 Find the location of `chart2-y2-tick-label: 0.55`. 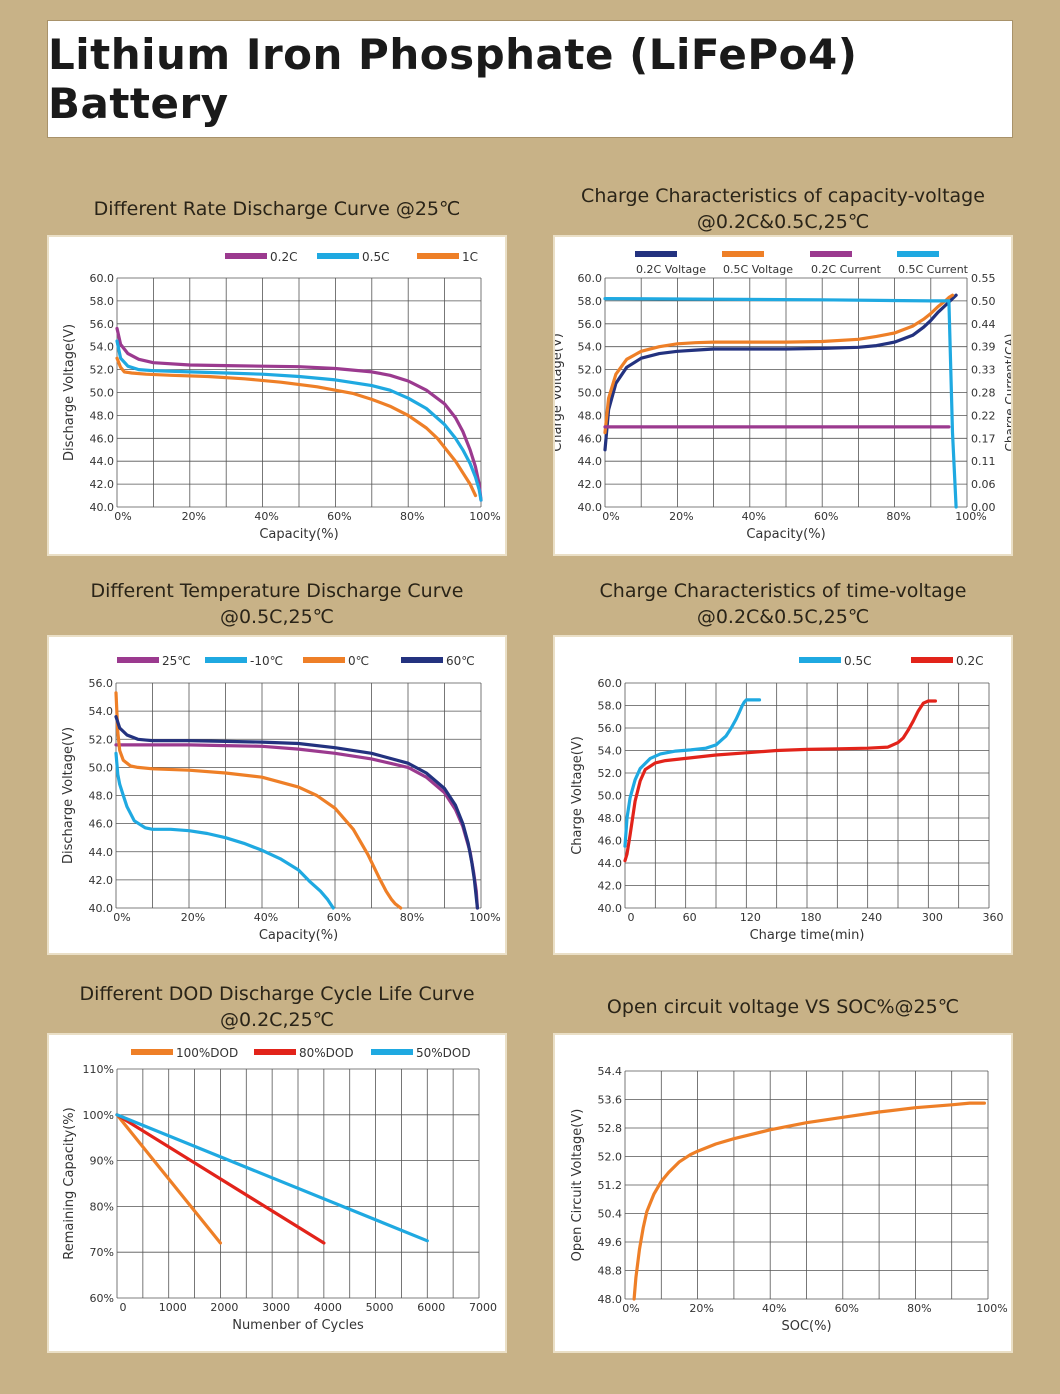

chart2-y2-tick-label: 0.55 is located at coordinates (983, 278).